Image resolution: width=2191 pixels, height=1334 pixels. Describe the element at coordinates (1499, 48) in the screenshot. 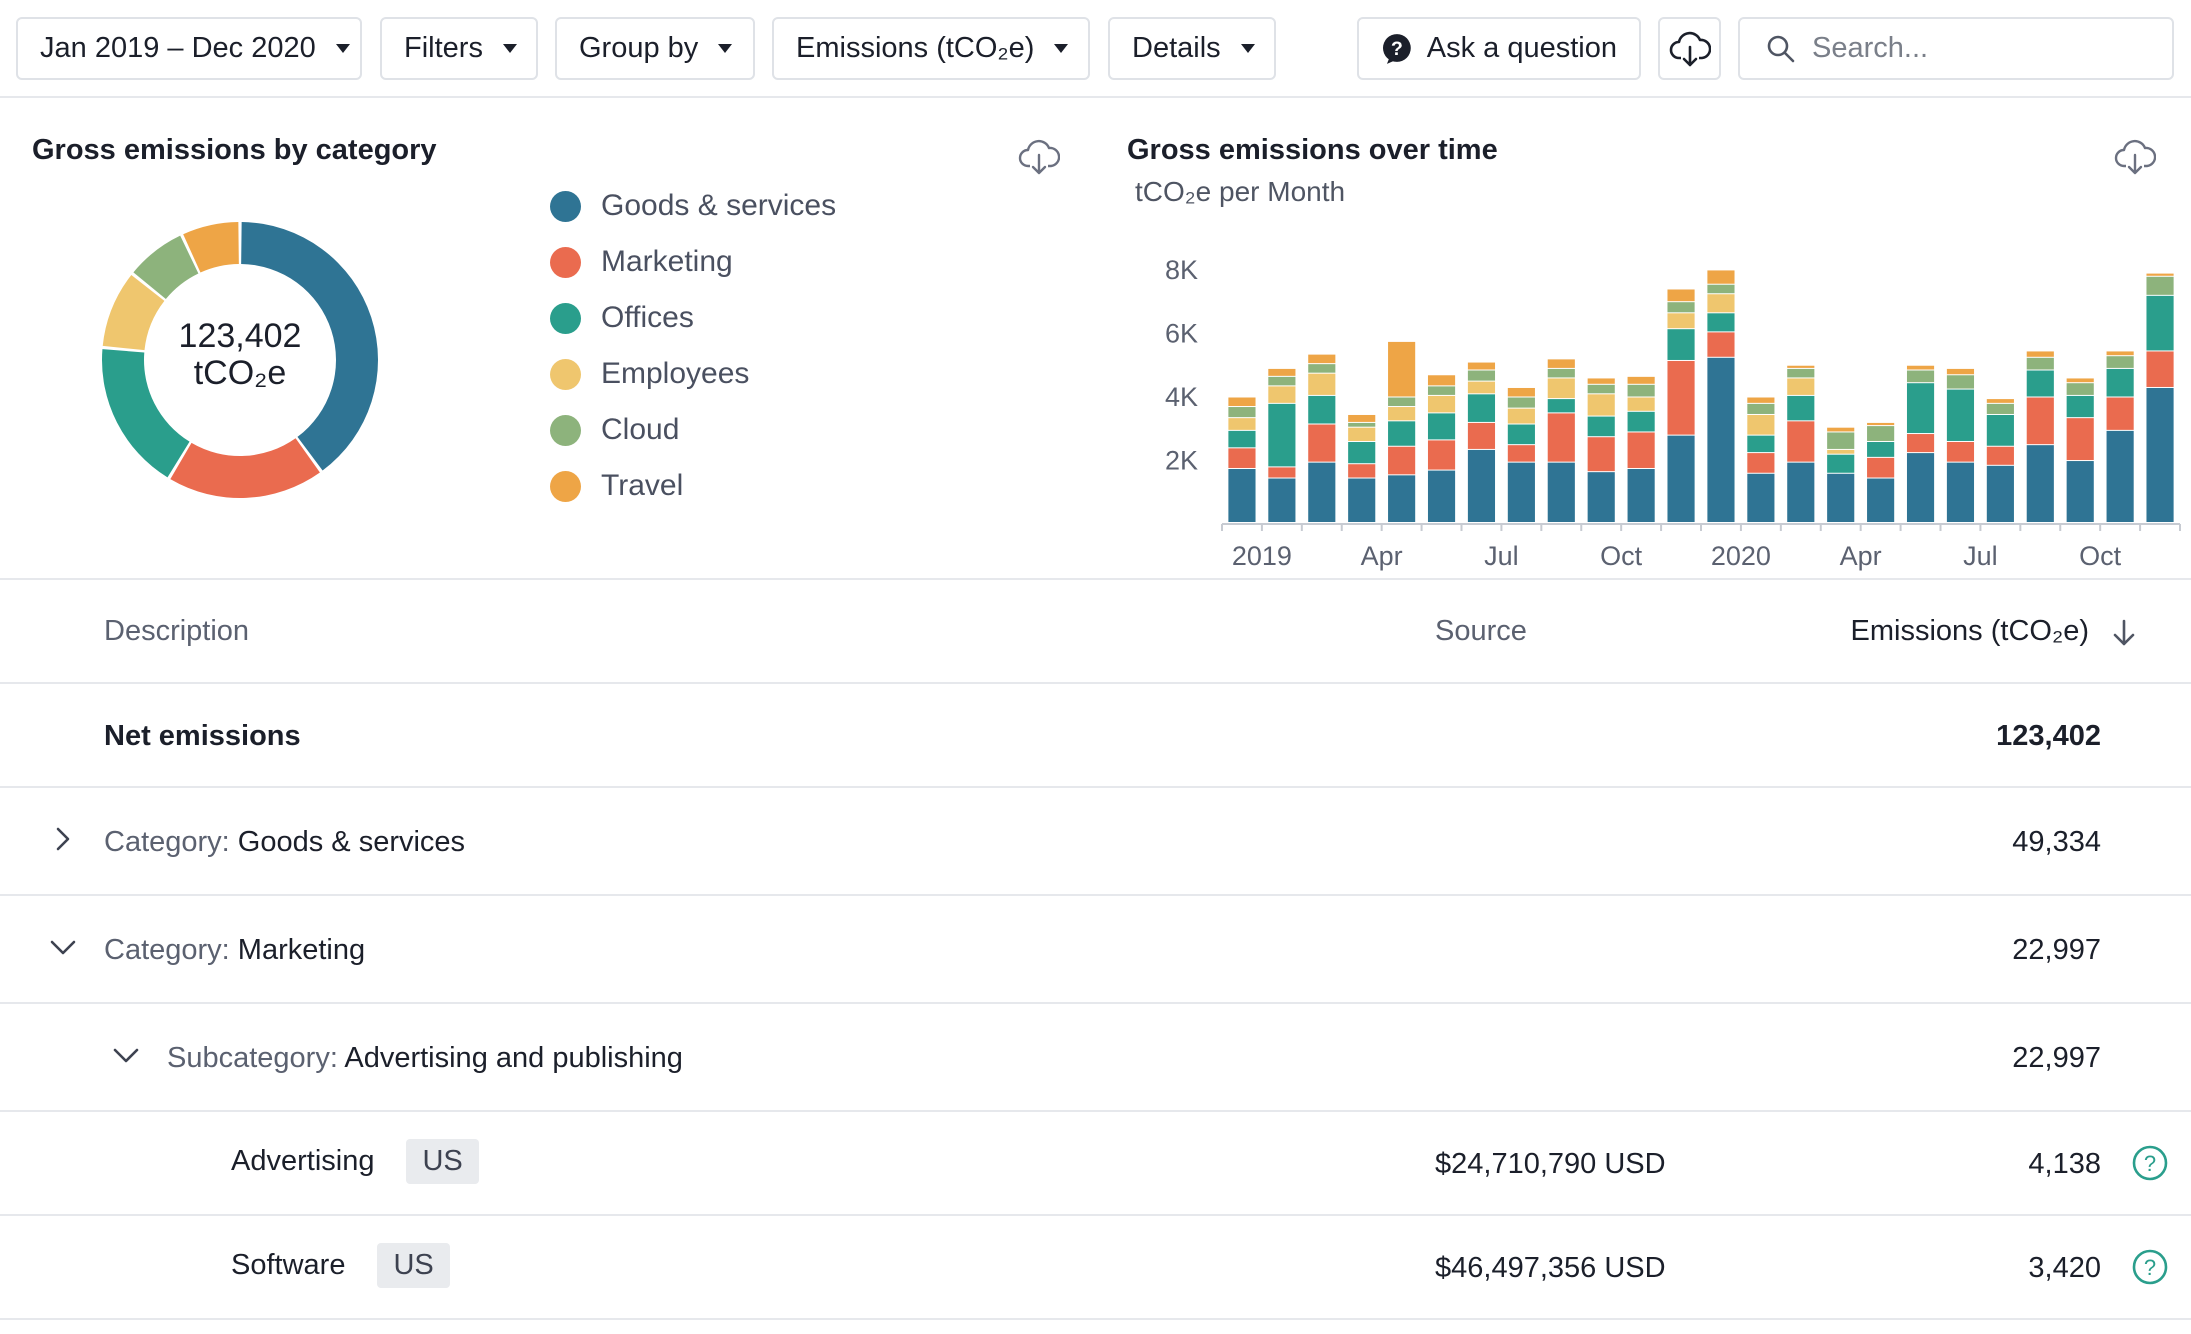

I see `ask-question-button: ? Ask a question` at that location.